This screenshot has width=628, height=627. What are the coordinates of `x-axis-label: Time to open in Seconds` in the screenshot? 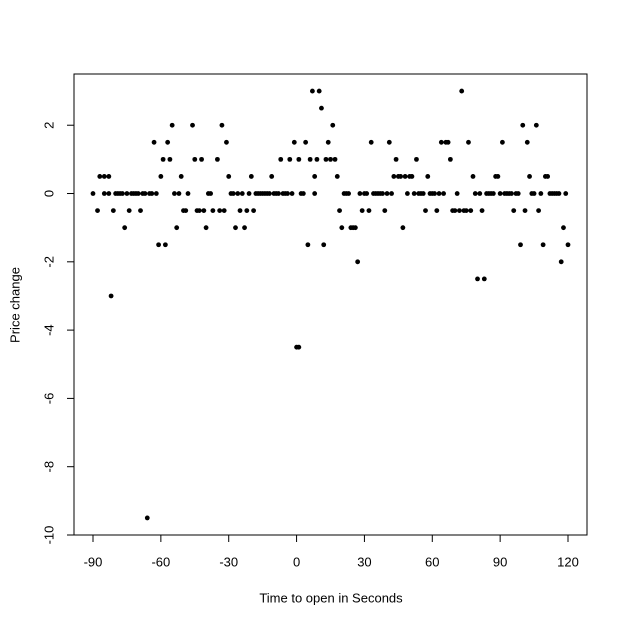 It's located at (331, 597).